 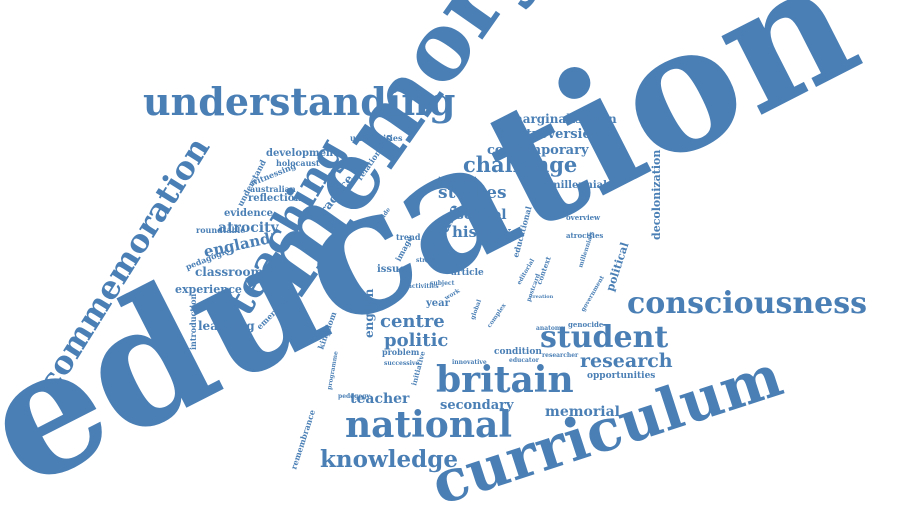 I want to click on word-challenge: challenge, so click(x=520, y=164).